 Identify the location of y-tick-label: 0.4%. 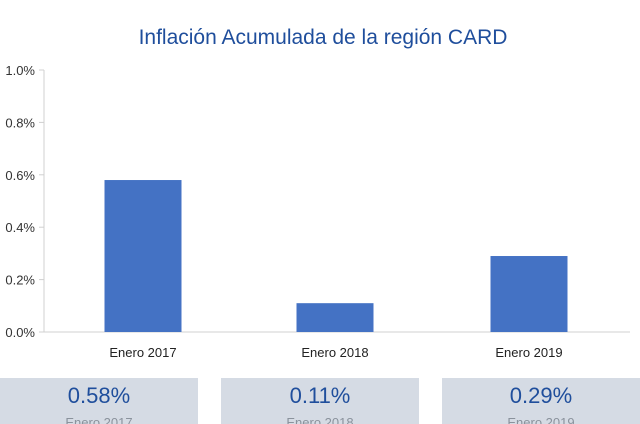
(20, 227).